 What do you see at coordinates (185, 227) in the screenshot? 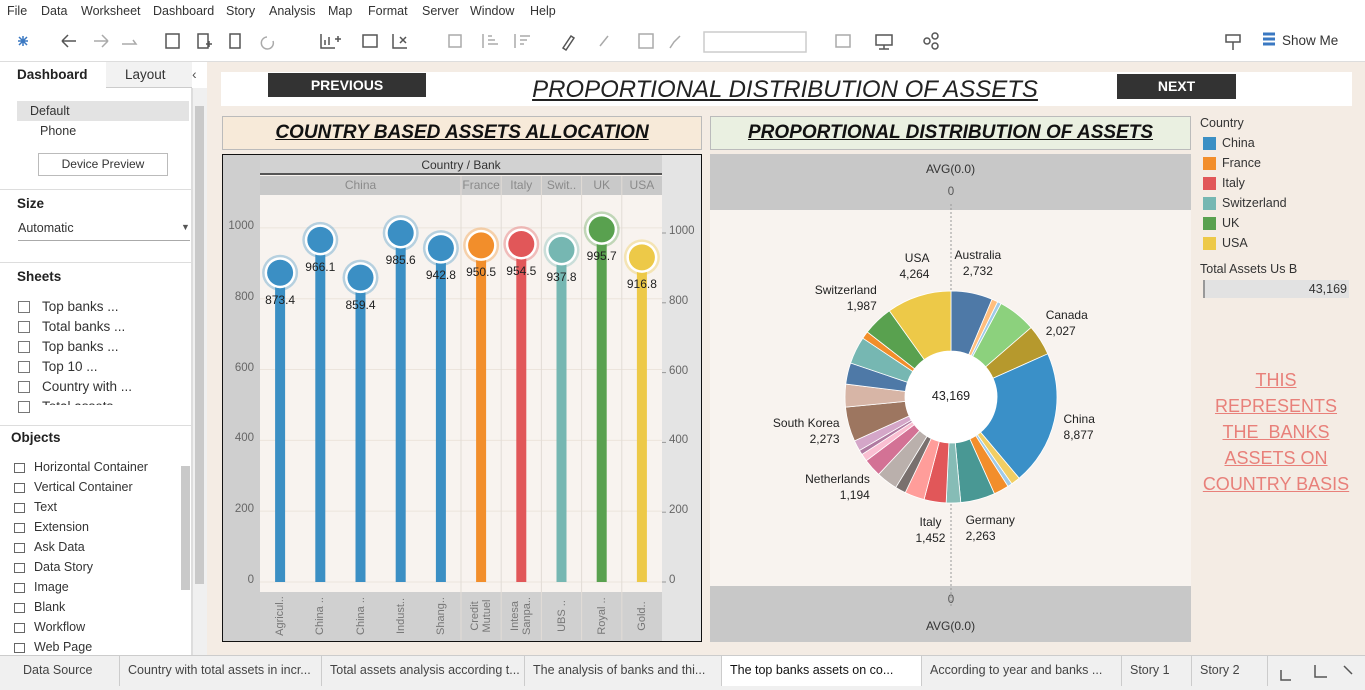
I see `dropdown-arrow: ▼` at bounding box center [185, 227].